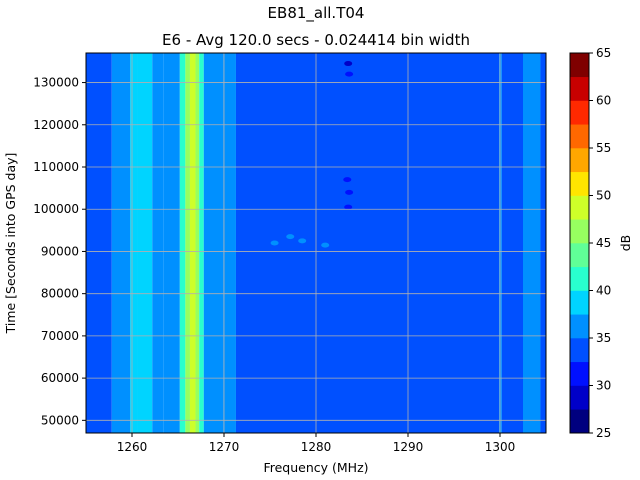 This screenshot has height=480, width=640. Describe the element at coordinates (224, 447) in the screenshot. I see `x-tick-label-1: 1270` at that location.